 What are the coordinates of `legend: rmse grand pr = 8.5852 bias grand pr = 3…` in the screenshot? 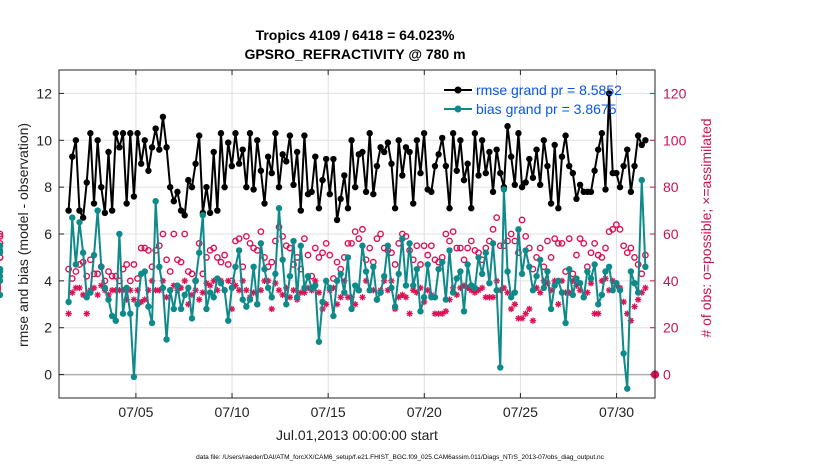 It's located at (533, 99).